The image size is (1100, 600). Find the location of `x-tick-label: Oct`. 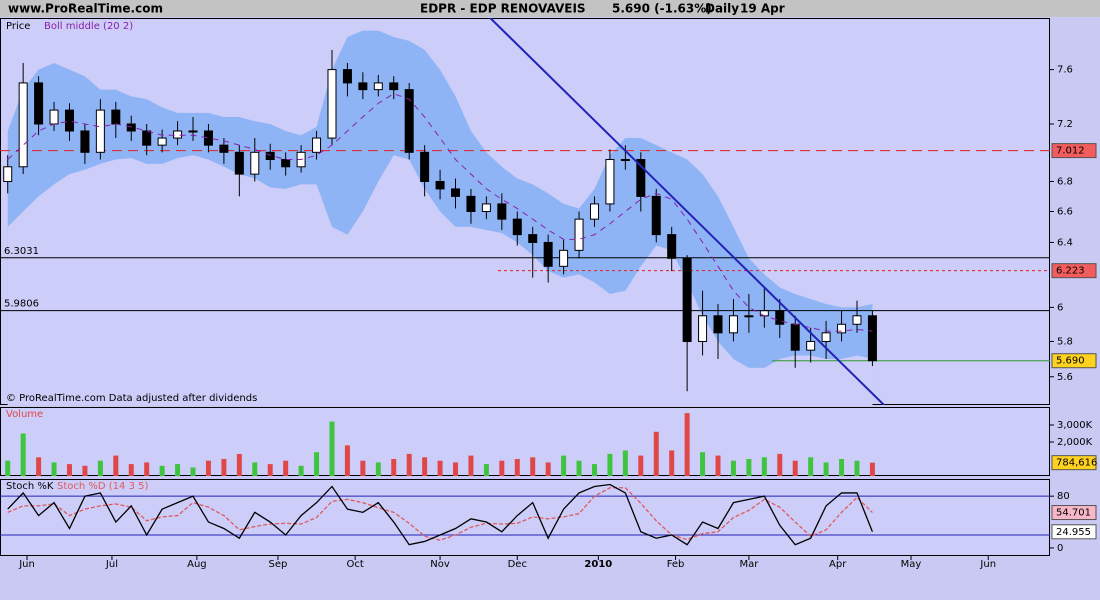

x-tick-label: Oct is located at coordinates (354, 564).